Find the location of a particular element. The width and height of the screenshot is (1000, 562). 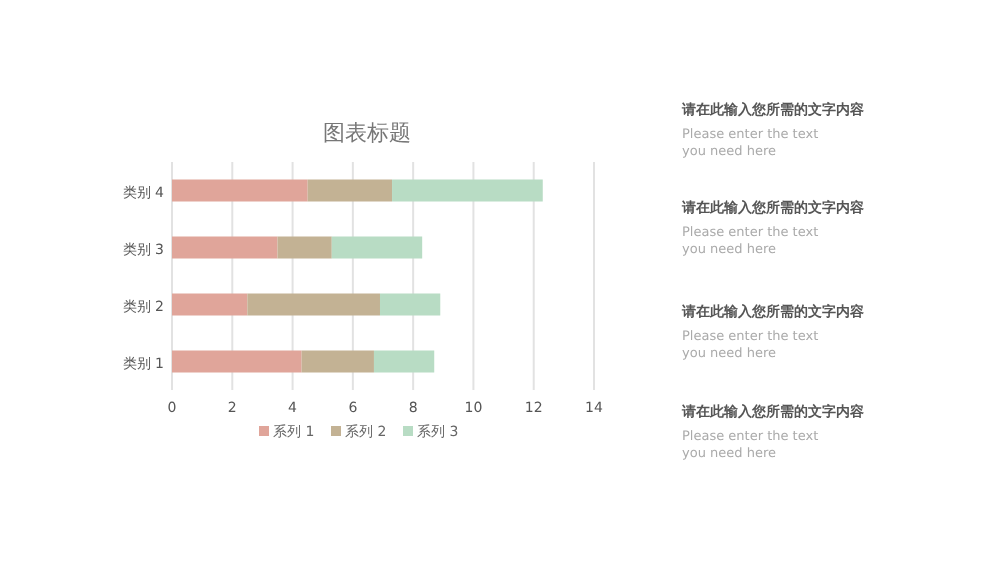

chart-title: 图表标题 is located at coordinates (367, 133).